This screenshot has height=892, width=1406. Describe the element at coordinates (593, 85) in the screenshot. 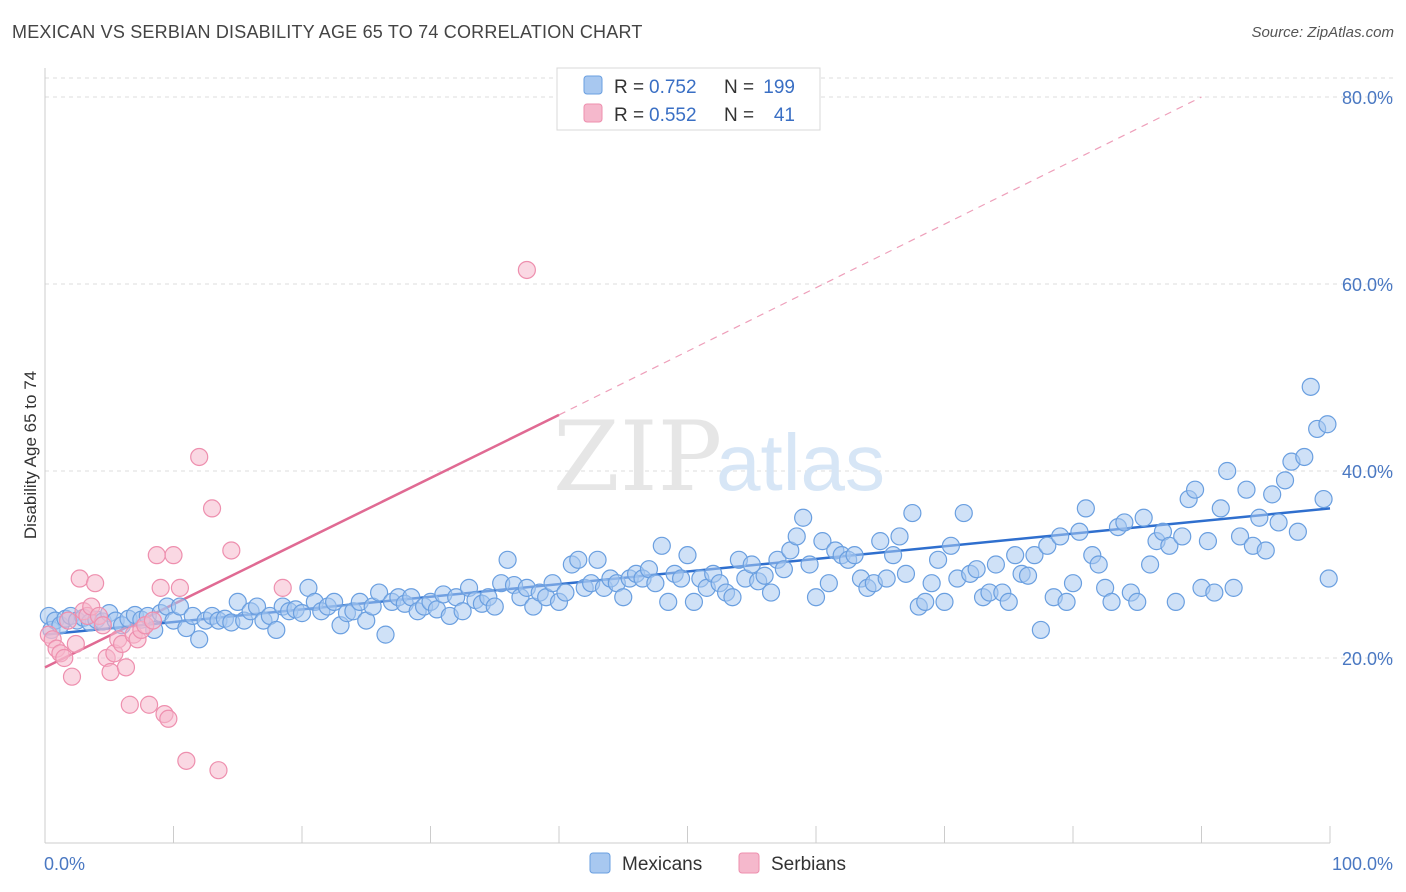

I see `legend-swatch-mexicans` at that location.